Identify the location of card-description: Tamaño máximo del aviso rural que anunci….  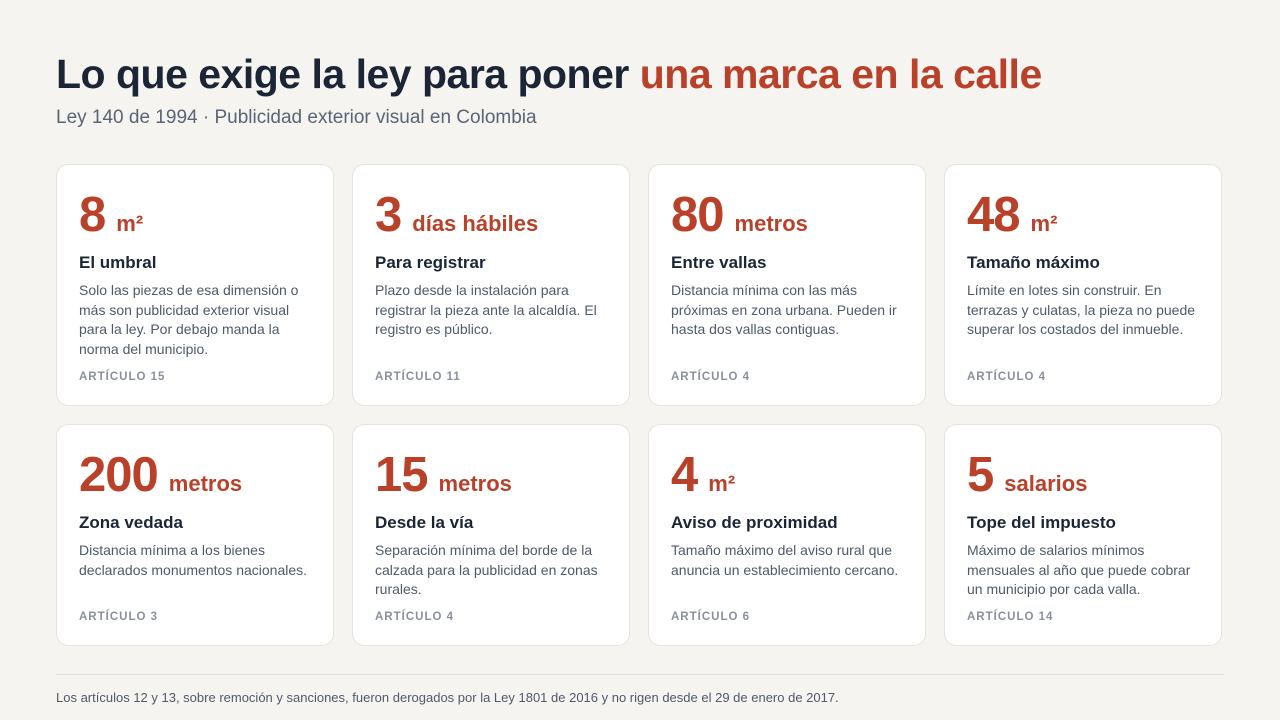
(785, 560).